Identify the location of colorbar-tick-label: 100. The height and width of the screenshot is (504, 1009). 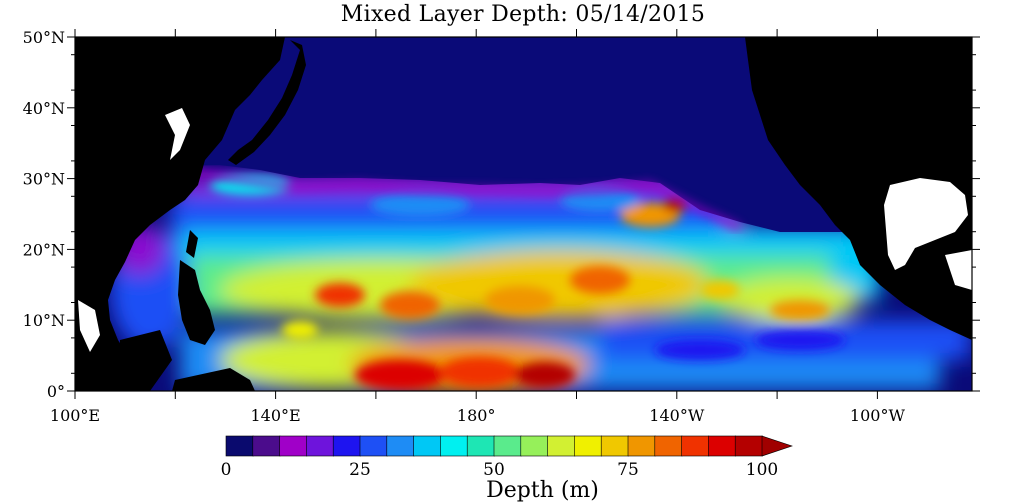
(762, 470).